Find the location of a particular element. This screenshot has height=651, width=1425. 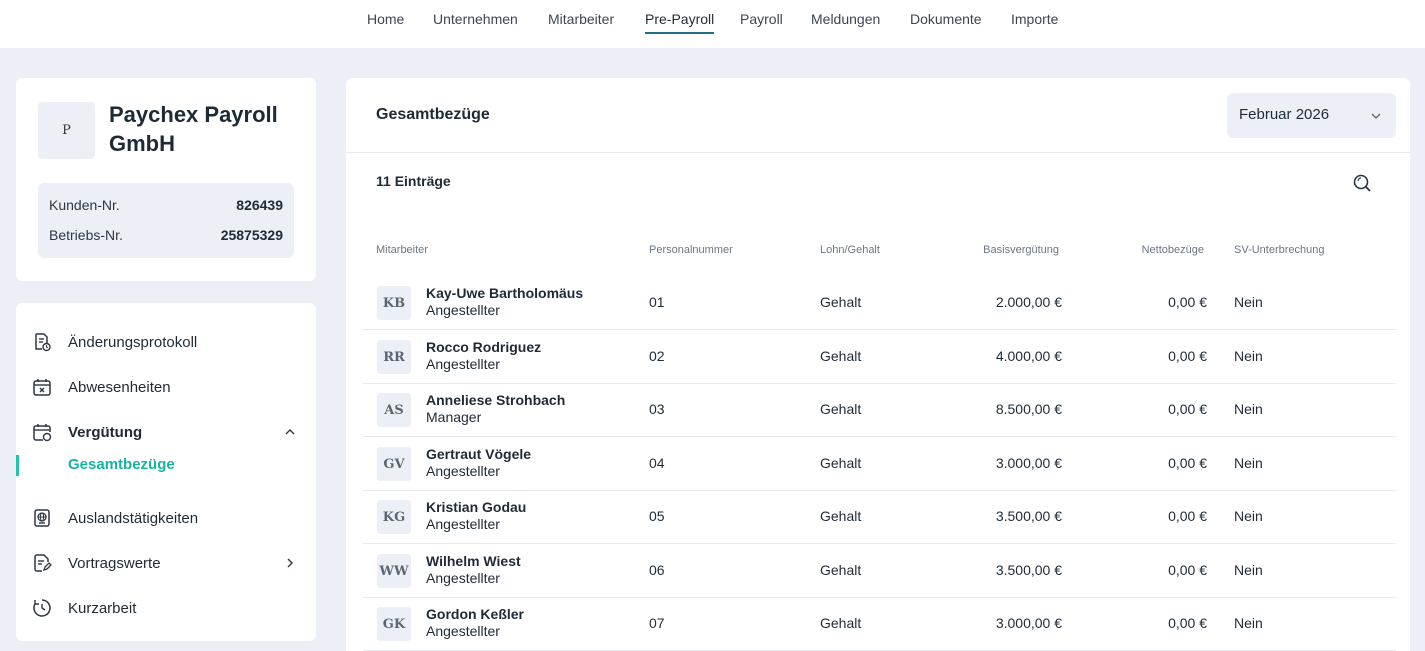

employee-name: Gertraut Vögele is located at coordinates (479, 454).